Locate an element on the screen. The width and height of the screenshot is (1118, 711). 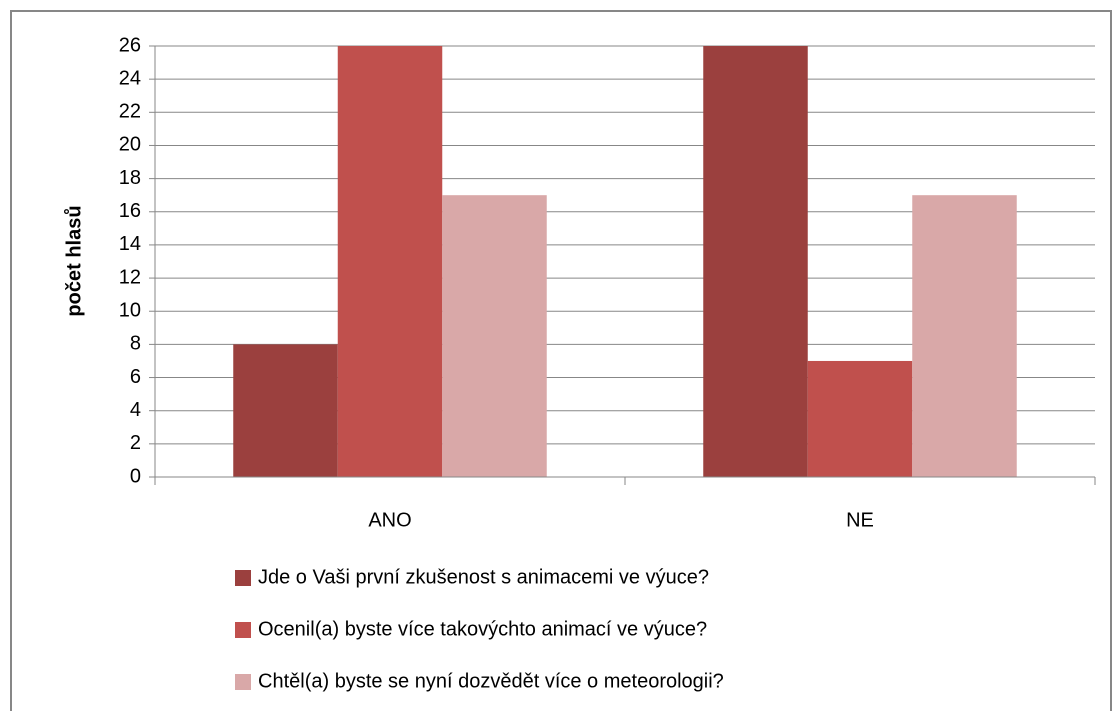
y-tick-label: 26 is located at coordinates (130, 45).